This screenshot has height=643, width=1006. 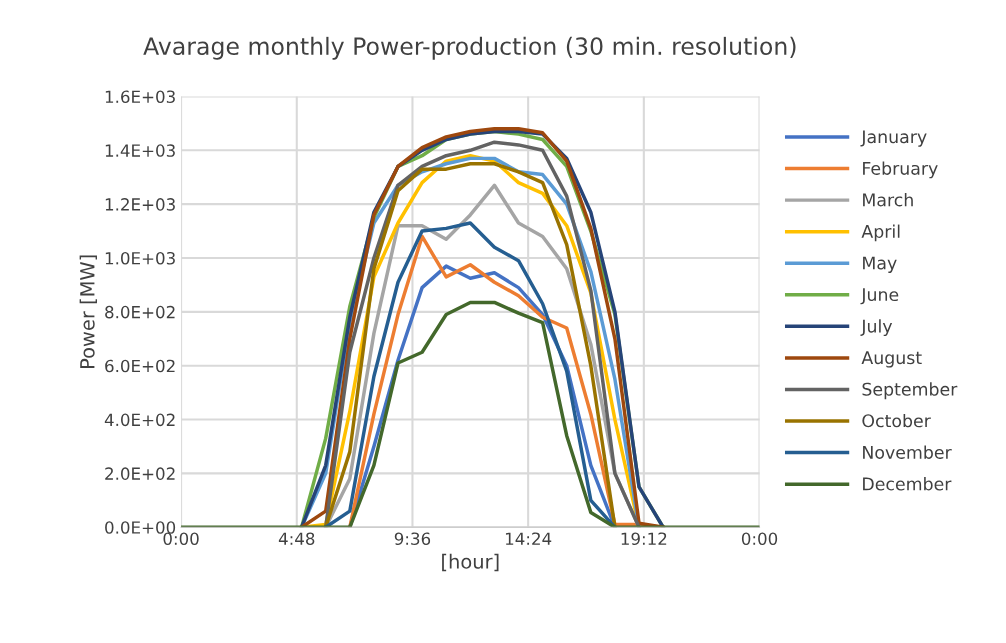 I want to click on legend-label: September, so click(x=910, y=391).